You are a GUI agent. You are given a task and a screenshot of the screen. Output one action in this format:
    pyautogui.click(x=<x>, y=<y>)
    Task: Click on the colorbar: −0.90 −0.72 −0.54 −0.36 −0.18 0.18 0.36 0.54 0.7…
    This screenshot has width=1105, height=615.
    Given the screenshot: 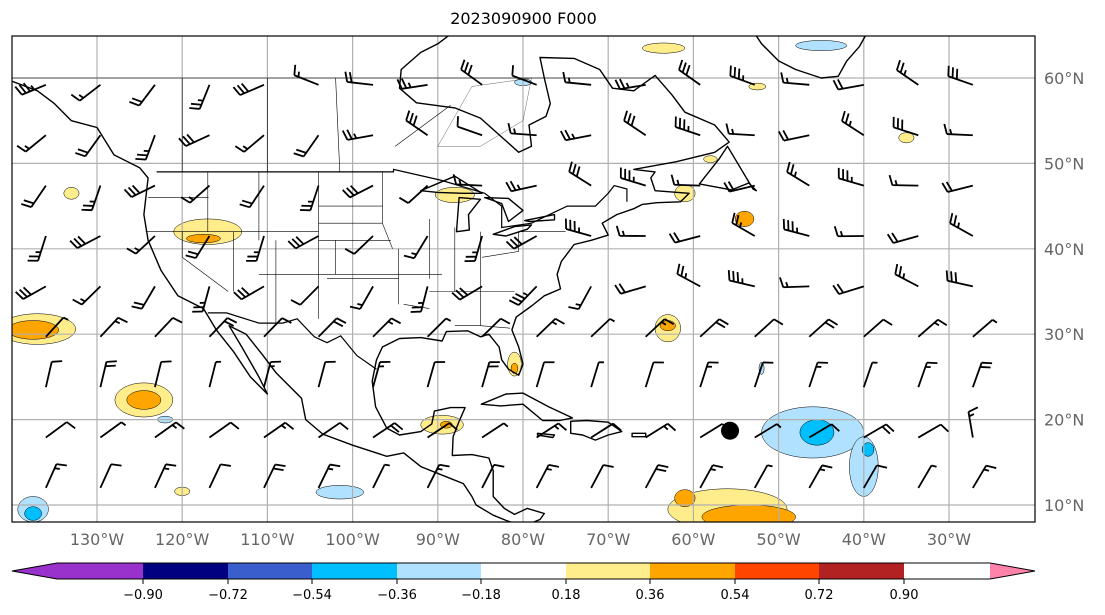 What is the action you would take?
    pyautogui.click(x=523, y=582)
    